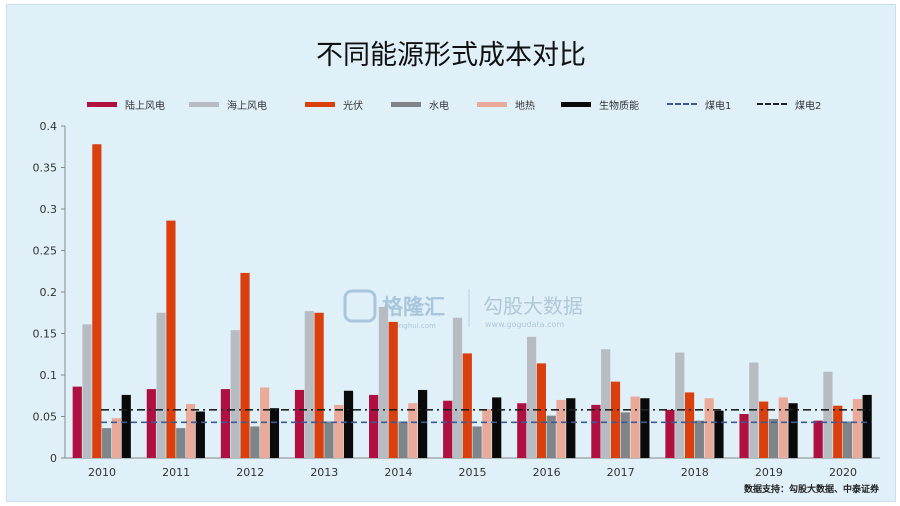  Describe the element at coordinates (497, 427) in the screenshot. I see `bar-生物质能-2015` at that location.